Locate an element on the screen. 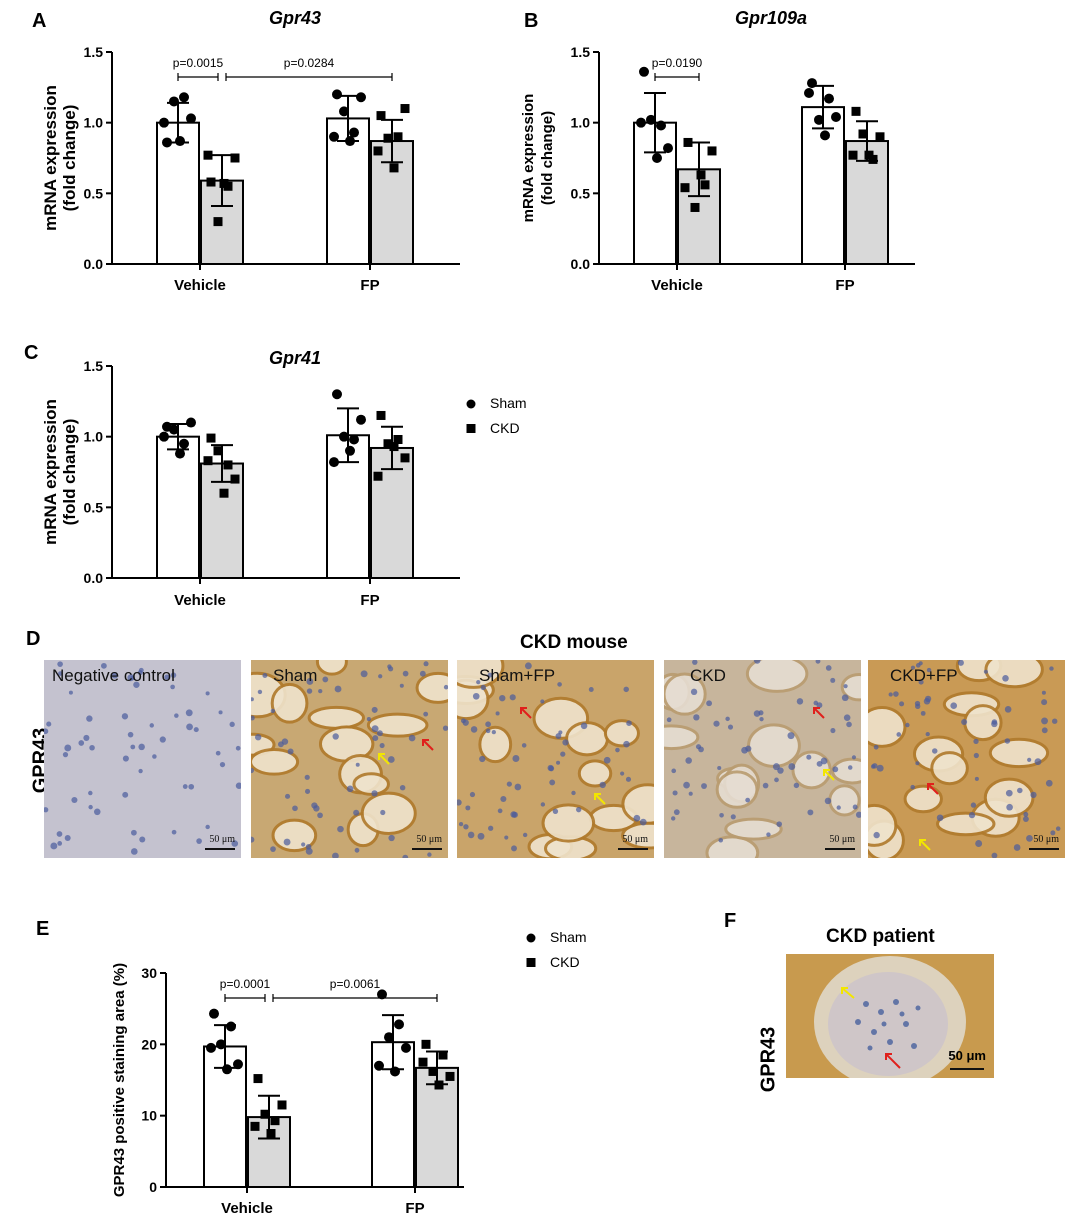  red-arrow-icon-head is located at coordinates (425, 742).